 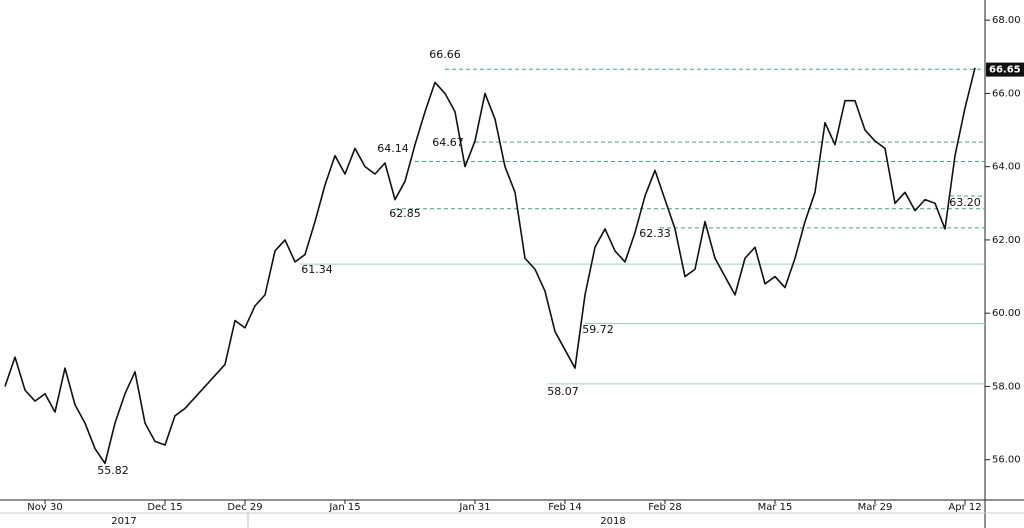 What do you see at coordinates (655, 233) in the screenshot?
I see `level-label: 62.33` at bounding box center [655, 233].